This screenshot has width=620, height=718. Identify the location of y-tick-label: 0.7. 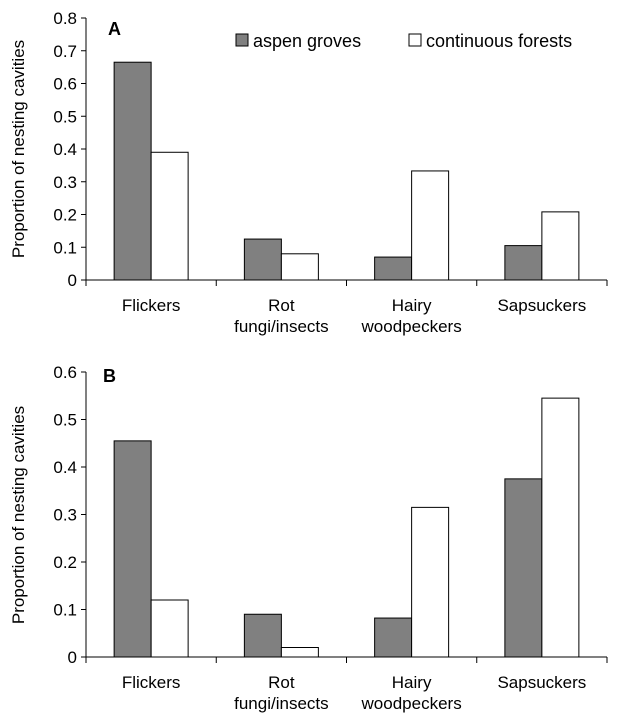
(65, 51).